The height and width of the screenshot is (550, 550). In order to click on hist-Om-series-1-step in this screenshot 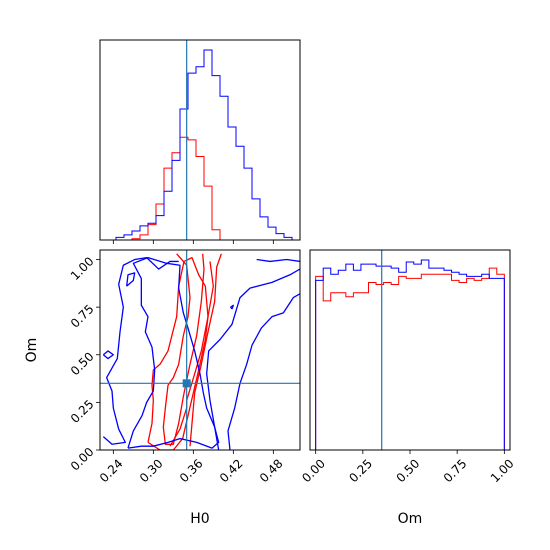, I will do `click(410, 354)`.